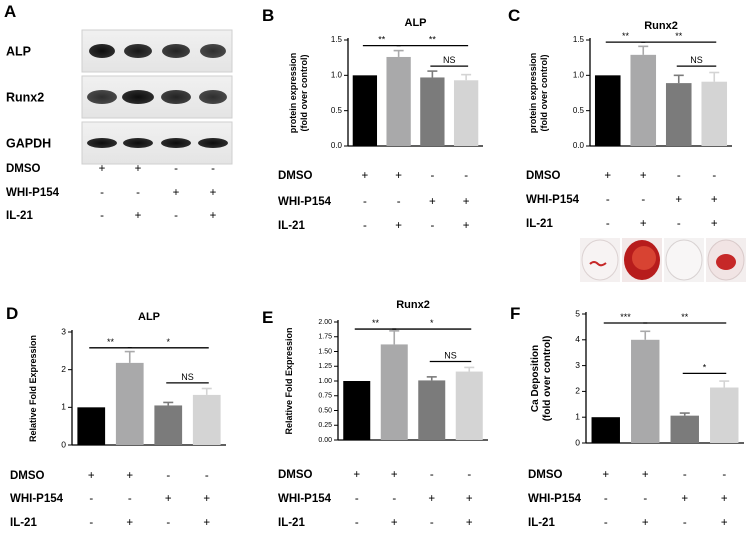 The image size is (750, 533). Describe the element at coordinates (544, 93) in the screenshot. I see `chart-c-ylabel-2: (fold over control)` at that location.